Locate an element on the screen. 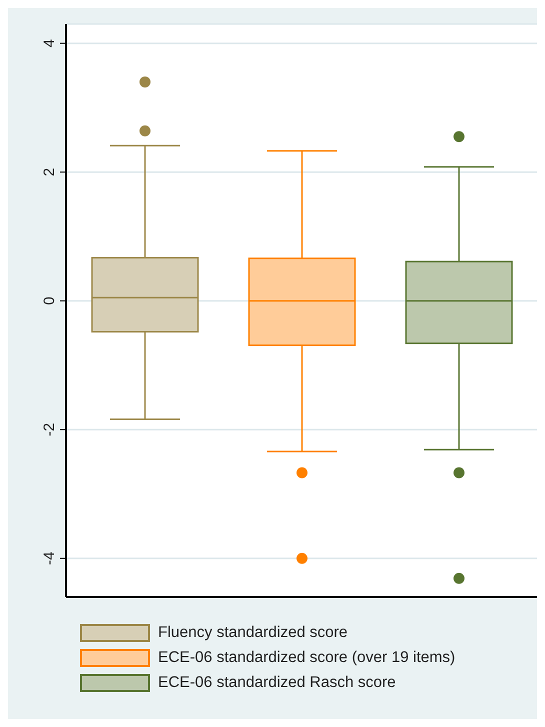  y-tick-label: -2 is located at coordinates (49, 429).